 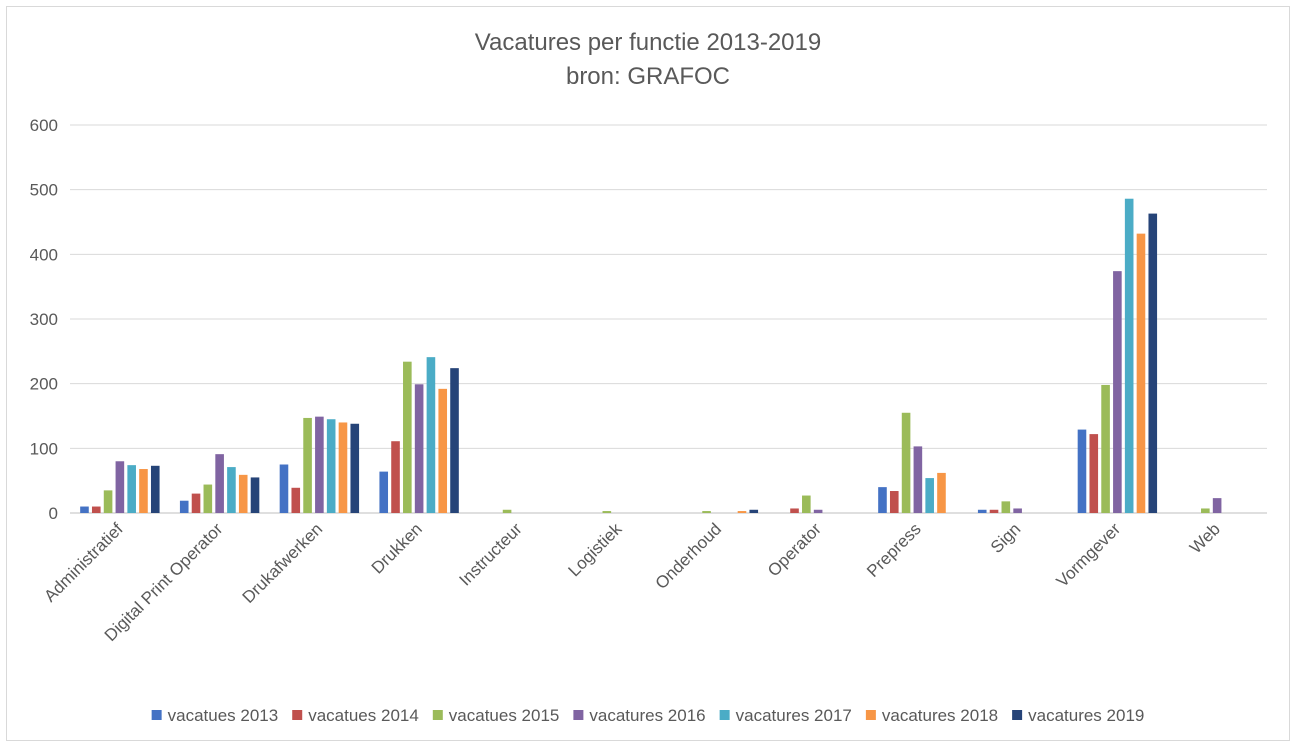 What do you see at coordinates (283, 563) in the screenshot?
I see `x-tick-label: Drukafwerken` at bounding box center [283, 563].